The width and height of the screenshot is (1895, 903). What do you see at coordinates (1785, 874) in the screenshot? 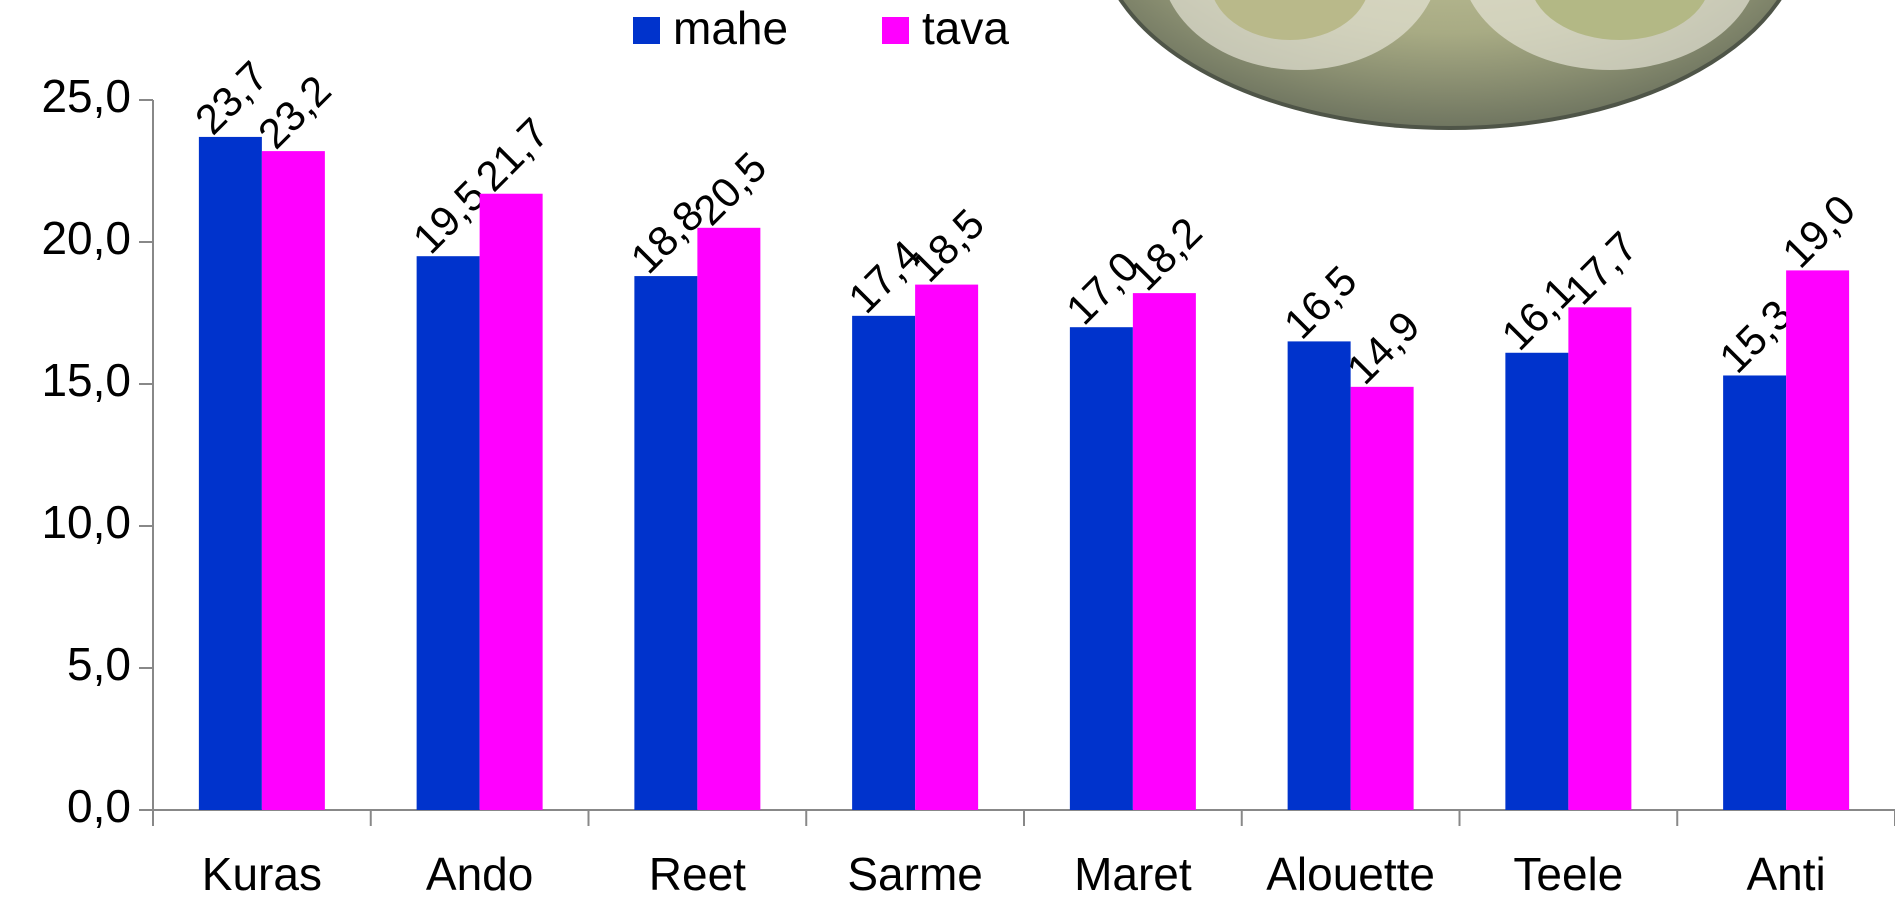
I see `x-tick-label: Anti` at bounding box center [1785, 874].